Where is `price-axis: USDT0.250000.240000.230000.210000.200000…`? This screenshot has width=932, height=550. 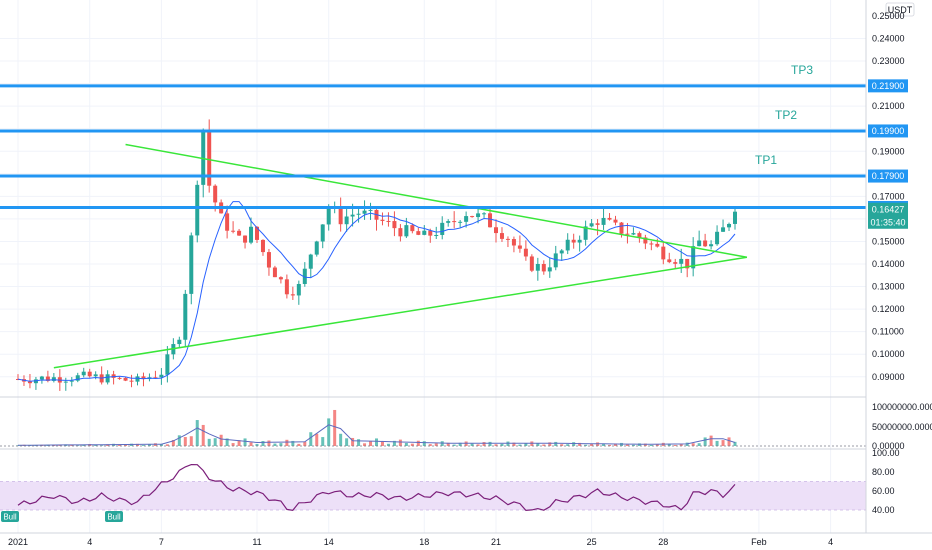
price-axis: USDT0.250000.240000.230000.210000.200000… is located at coordinates (898, 275).